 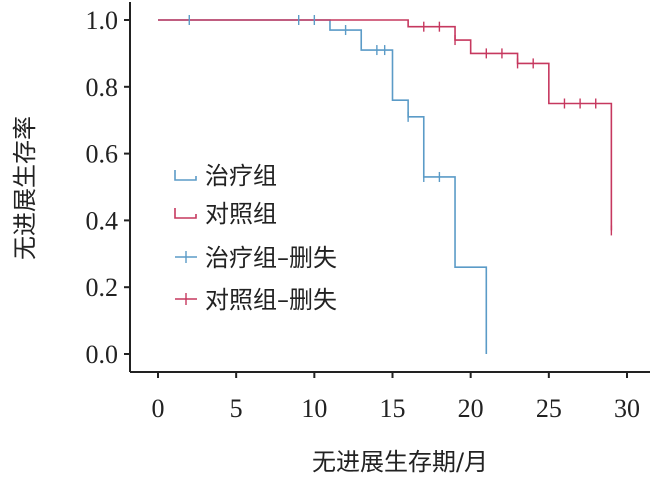 I want to click on x-tick-label: 20, so click(x=471, y=408).